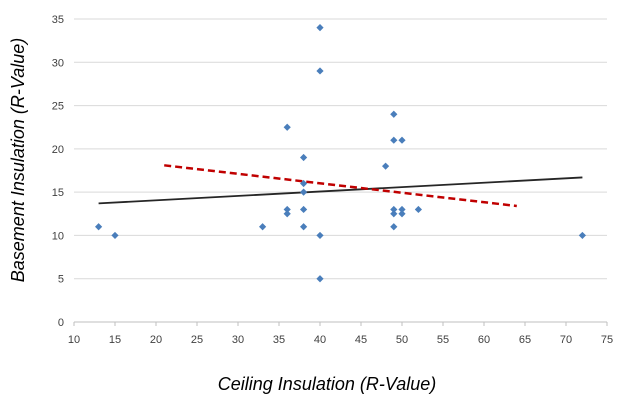 The height and width of the screenshot is (396, 618). What do you see at coordinates (58, 150) in the screenshot?
I see `y-tick-label: 20` at bounding box center [58, 150].